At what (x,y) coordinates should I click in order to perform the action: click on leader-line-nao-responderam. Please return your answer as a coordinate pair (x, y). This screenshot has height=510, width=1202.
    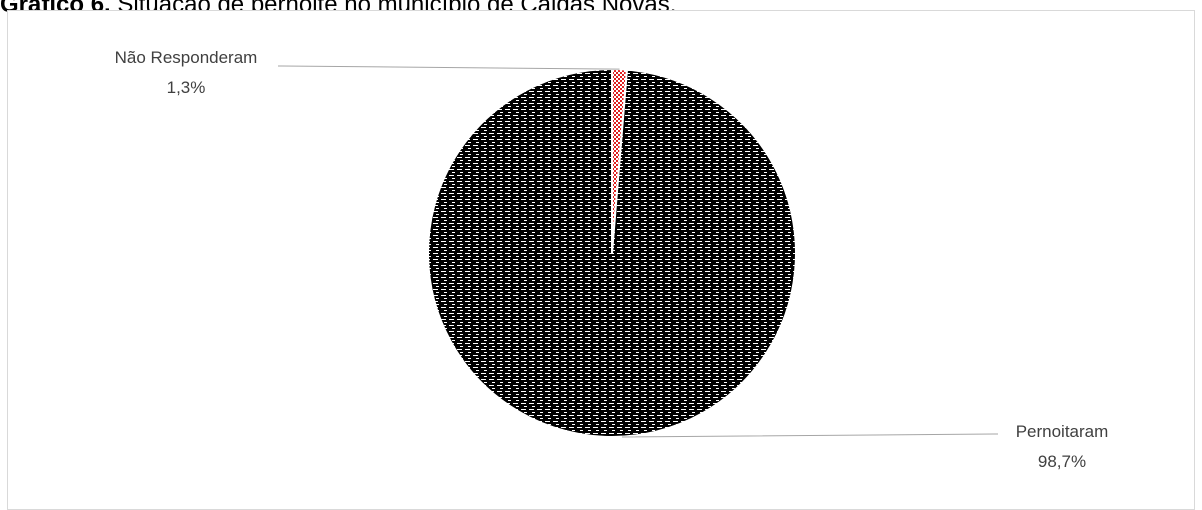
    Looking at the image, I should click on (449, 67).